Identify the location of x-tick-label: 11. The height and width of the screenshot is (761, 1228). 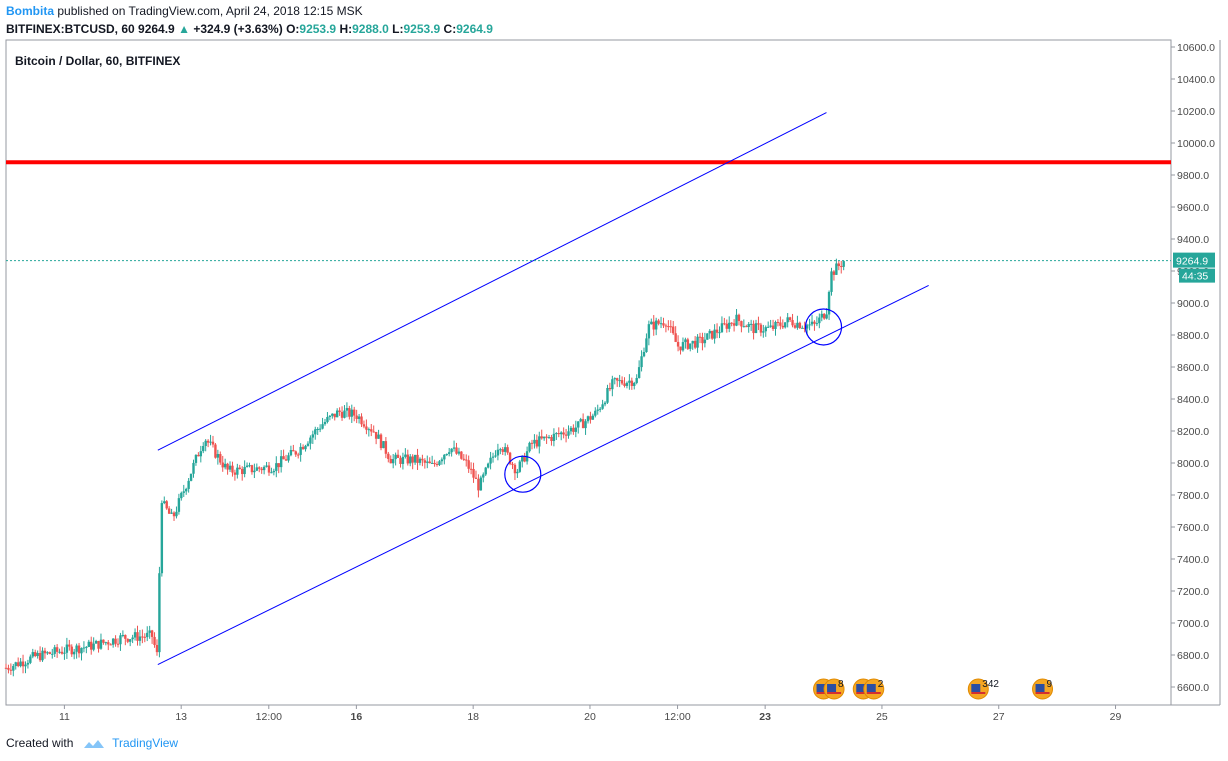
(64, 717).